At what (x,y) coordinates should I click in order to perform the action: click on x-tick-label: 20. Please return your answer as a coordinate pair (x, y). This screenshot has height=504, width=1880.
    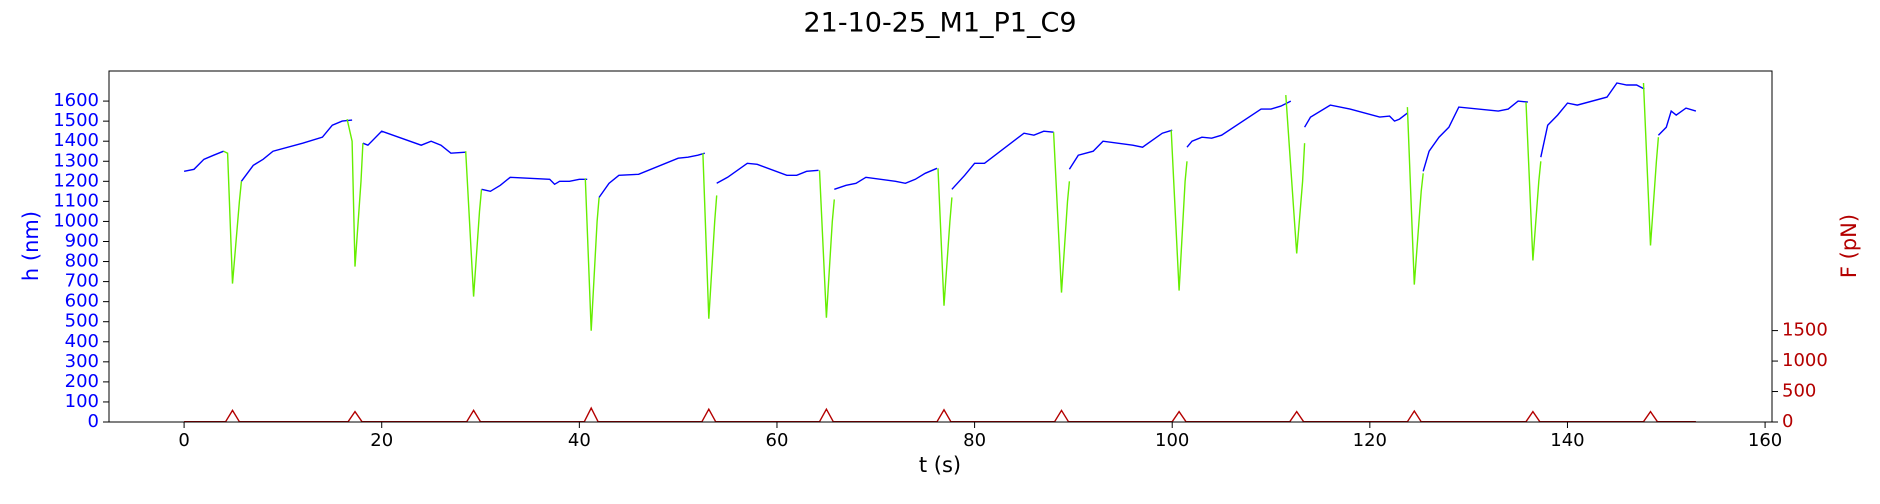
    Looking at the image, I should click on (381, 440).